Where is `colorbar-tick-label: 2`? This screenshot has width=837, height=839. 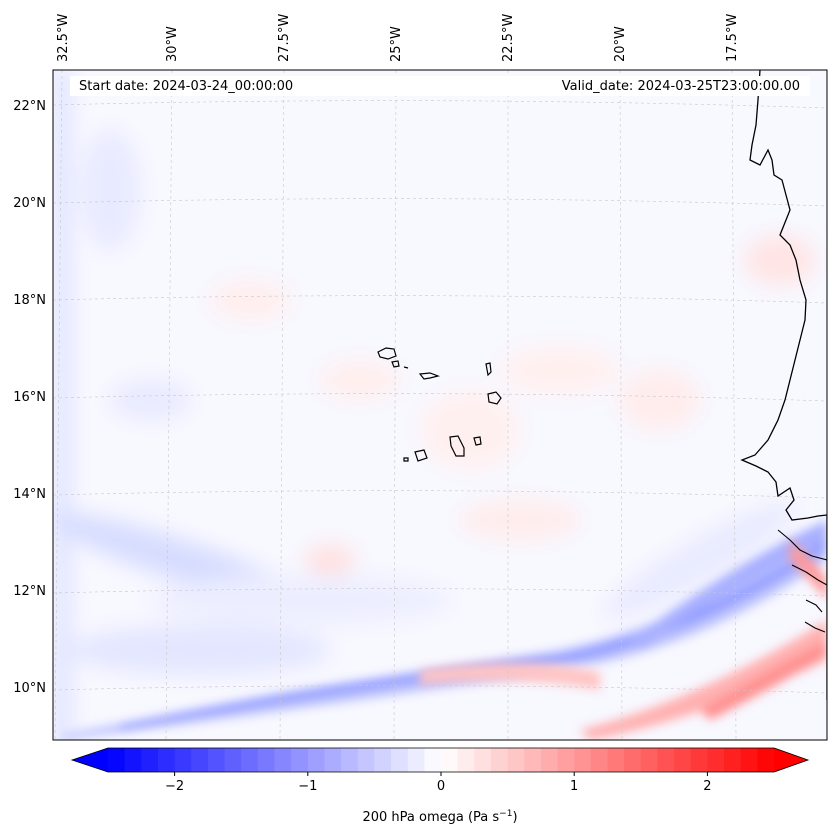 colorbar-tick-label: 2 is located at coordinates (707, 786).